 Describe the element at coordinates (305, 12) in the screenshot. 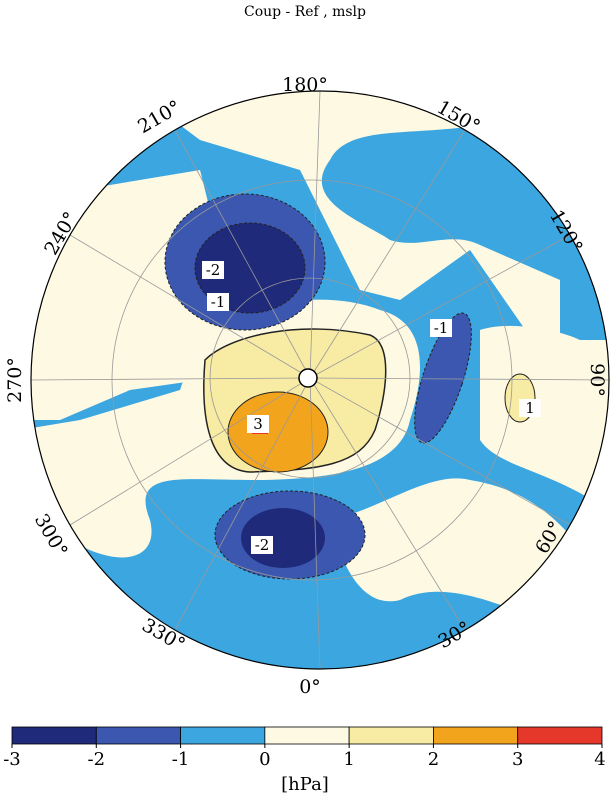

I see `figure-title: Coup - Ref , mslp` at that location.